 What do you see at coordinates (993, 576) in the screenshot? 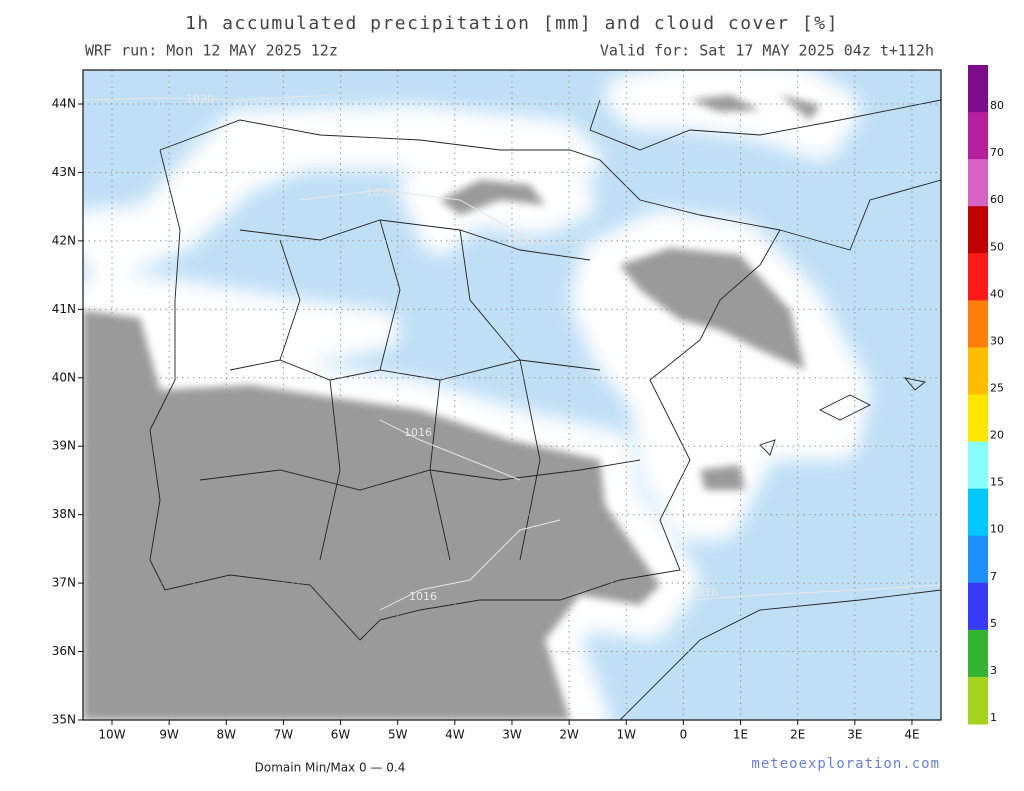
I see `colorbar-label: 7` at bounding box center [993, 576].